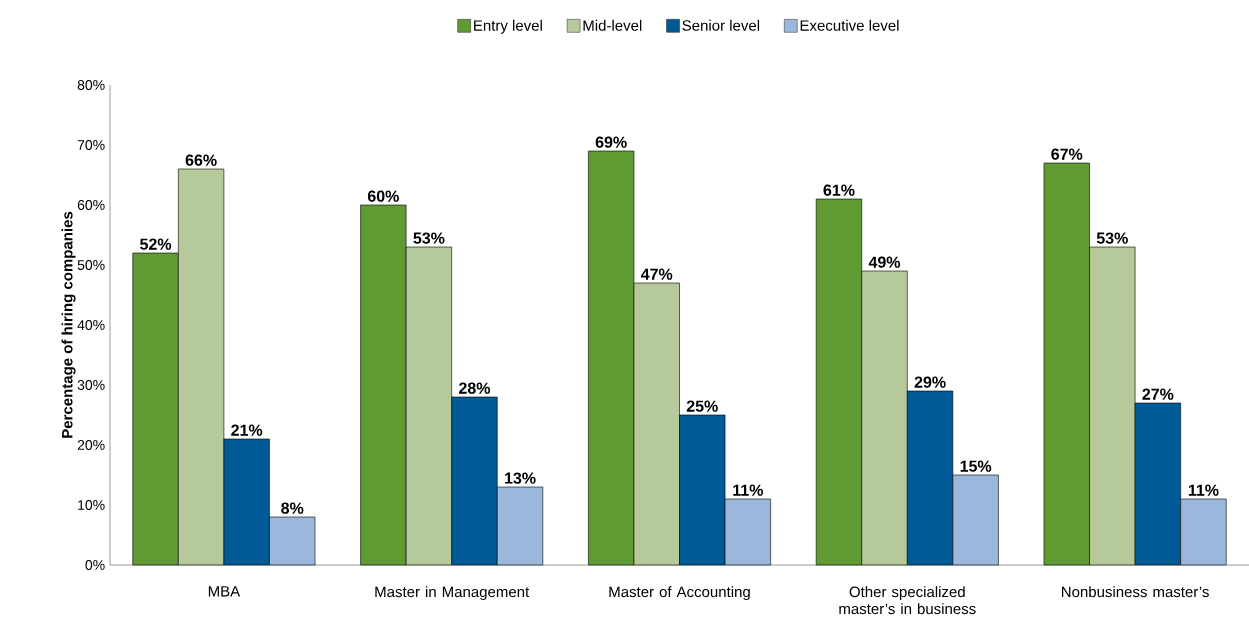  Describe the element at coordinates (156, 244) in the screenshot. I see `data-label: 52%` at that location.